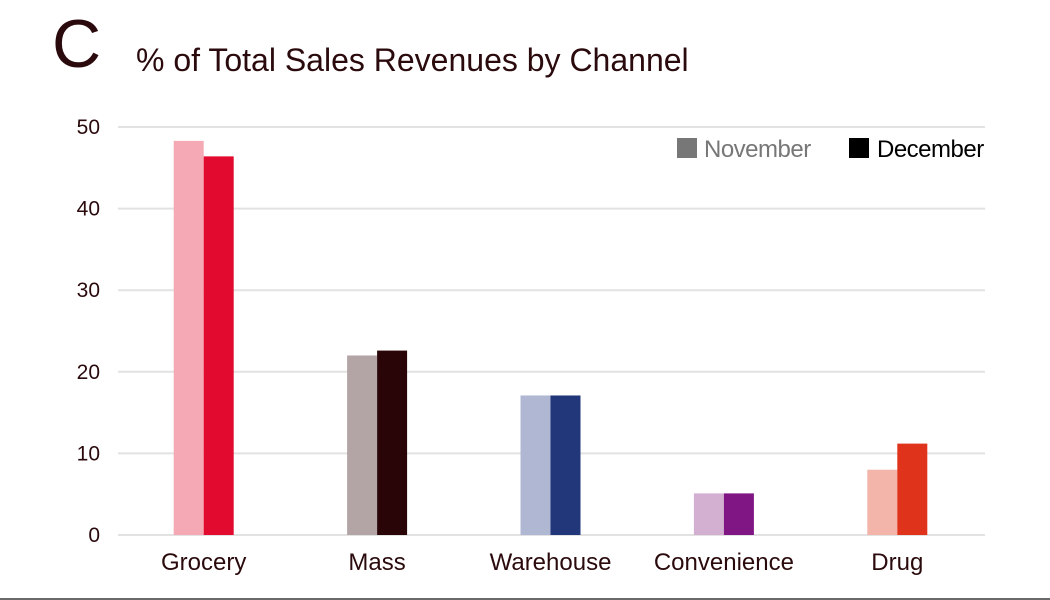 This screenshot has height=600, width=1050. I want to click on y-axis: 0 10 20 30 40 50, so click(88, 331).